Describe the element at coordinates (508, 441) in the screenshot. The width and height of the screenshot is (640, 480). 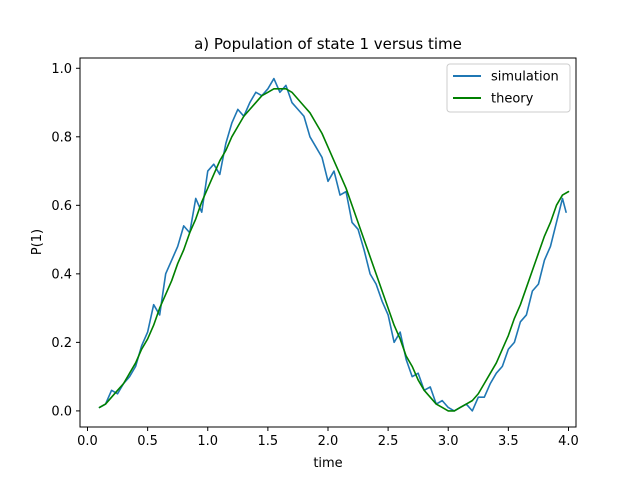
I see `x-tick-label: 3.5` at that location.